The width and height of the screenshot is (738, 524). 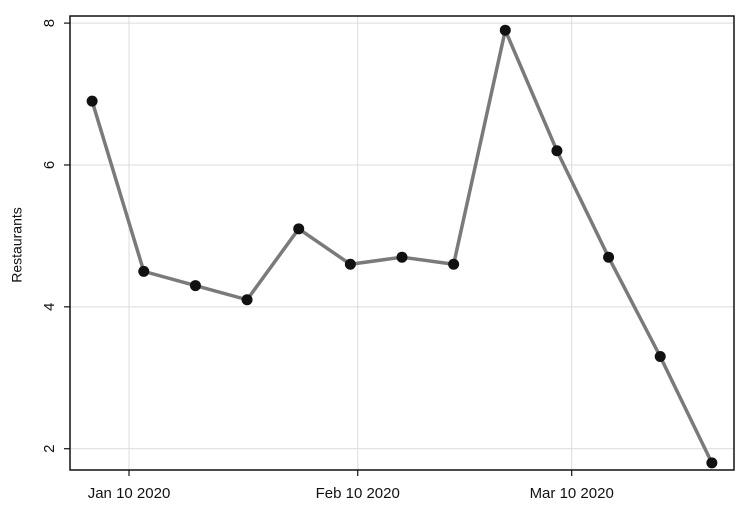 What do you see at coordinates (49, 23) in the screenshot?
I see `y-tick-label: 8` at bounding box center [49, 23].